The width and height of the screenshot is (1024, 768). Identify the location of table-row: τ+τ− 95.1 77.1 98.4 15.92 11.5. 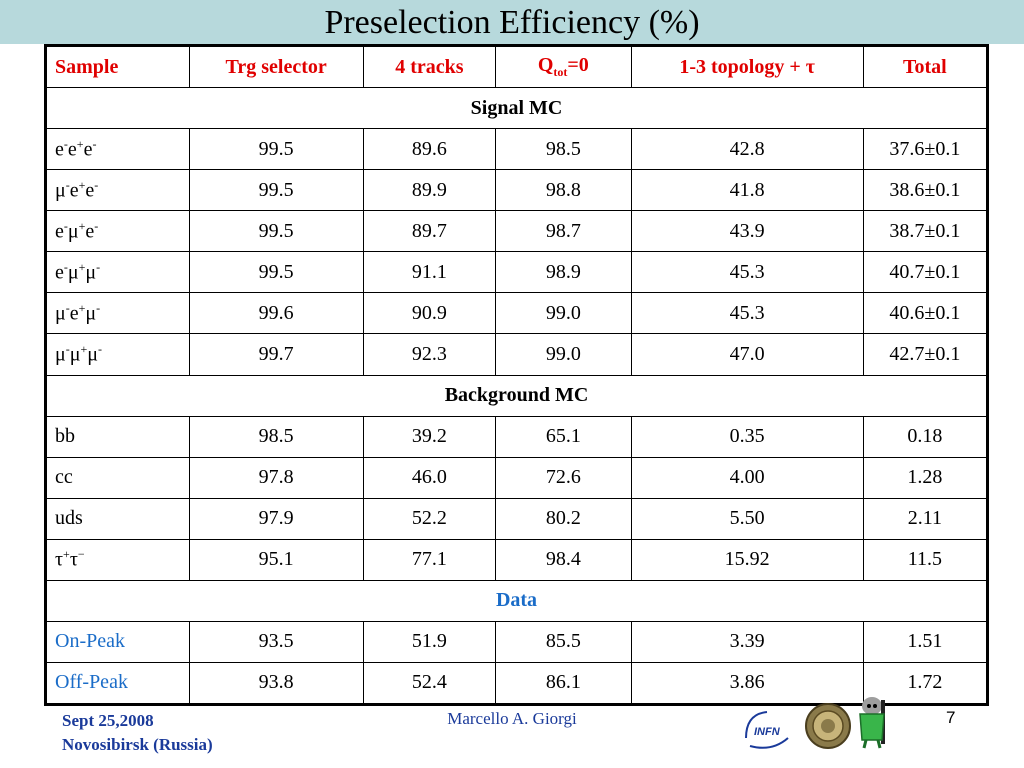
(517, 559).